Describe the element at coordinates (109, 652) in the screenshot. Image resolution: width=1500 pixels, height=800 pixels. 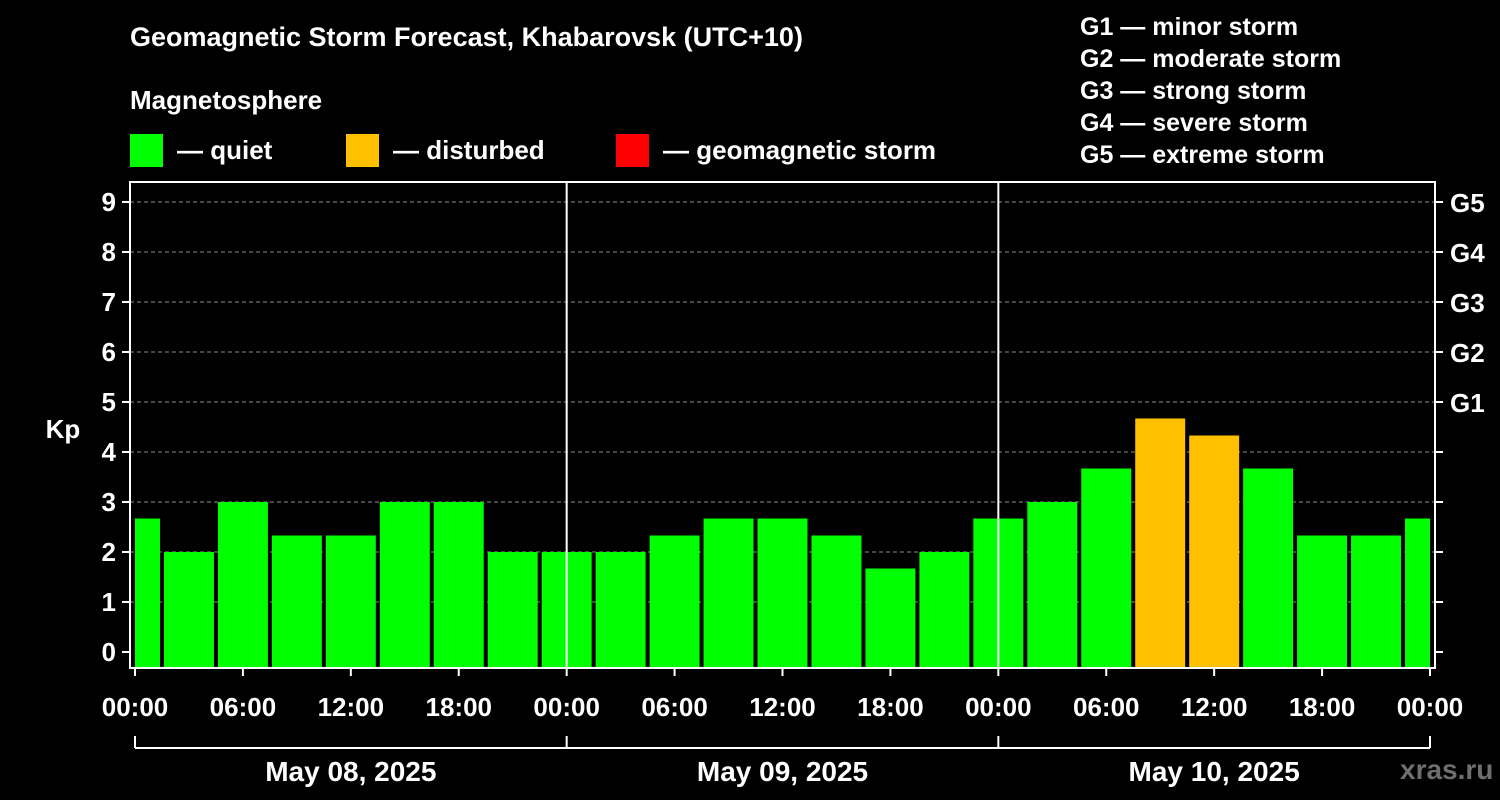
I see `y-tick-label-0: 0` at that location.